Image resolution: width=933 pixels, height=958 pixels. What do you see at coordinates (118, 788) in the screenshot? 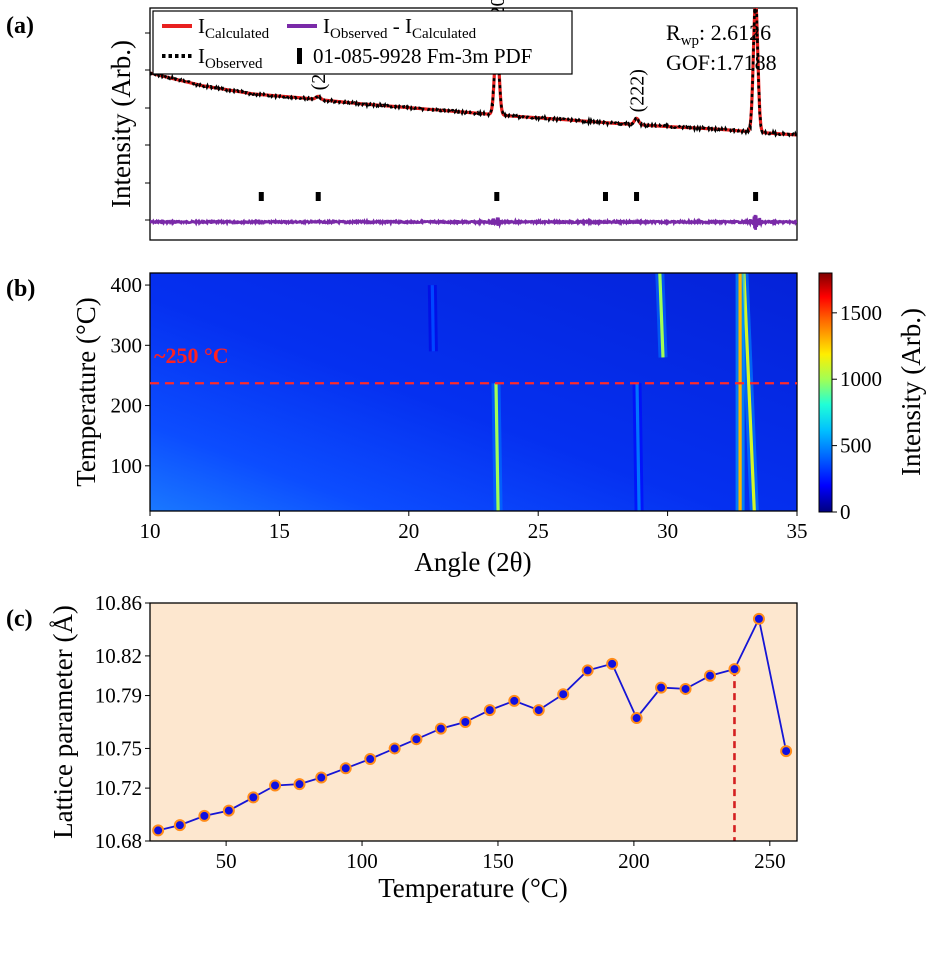
I see `y-tick-label: 10.72` at bounding box center [118, 788].